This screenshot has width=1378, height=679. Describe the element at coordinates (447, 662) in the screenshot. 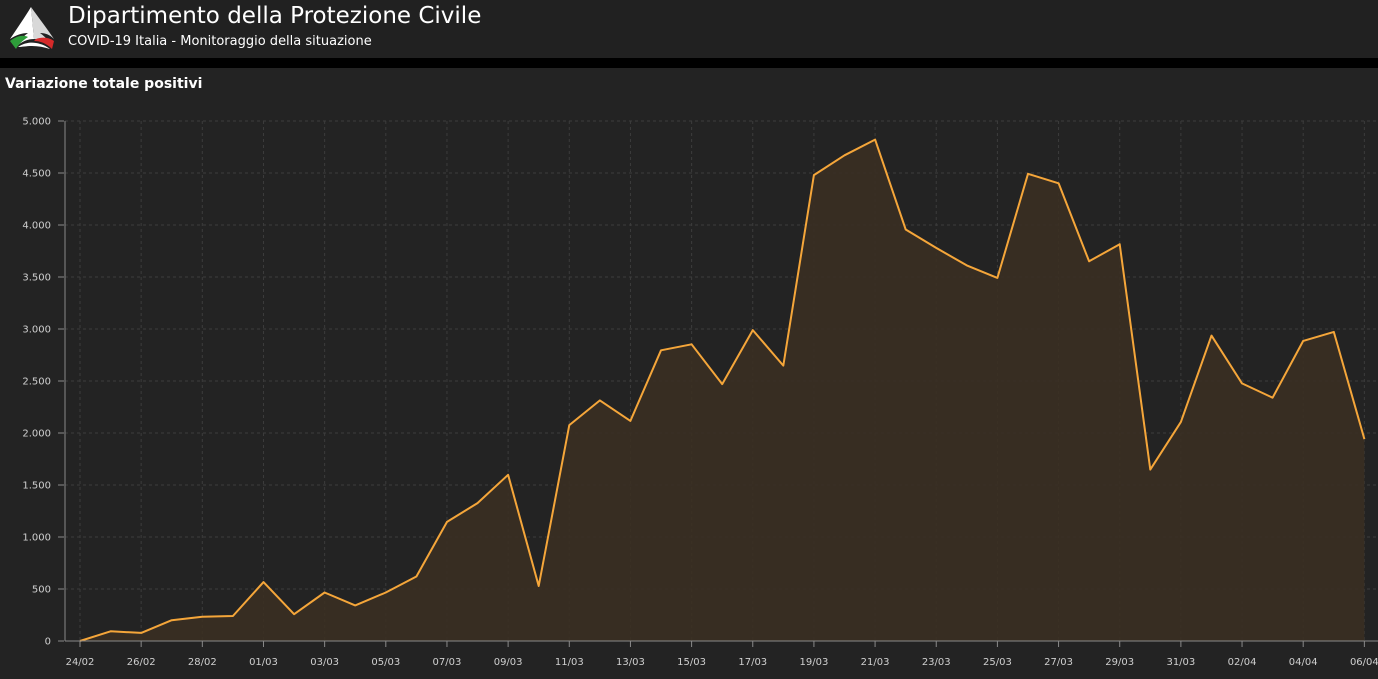

I see `x-tick-label: 07/03` at that location.